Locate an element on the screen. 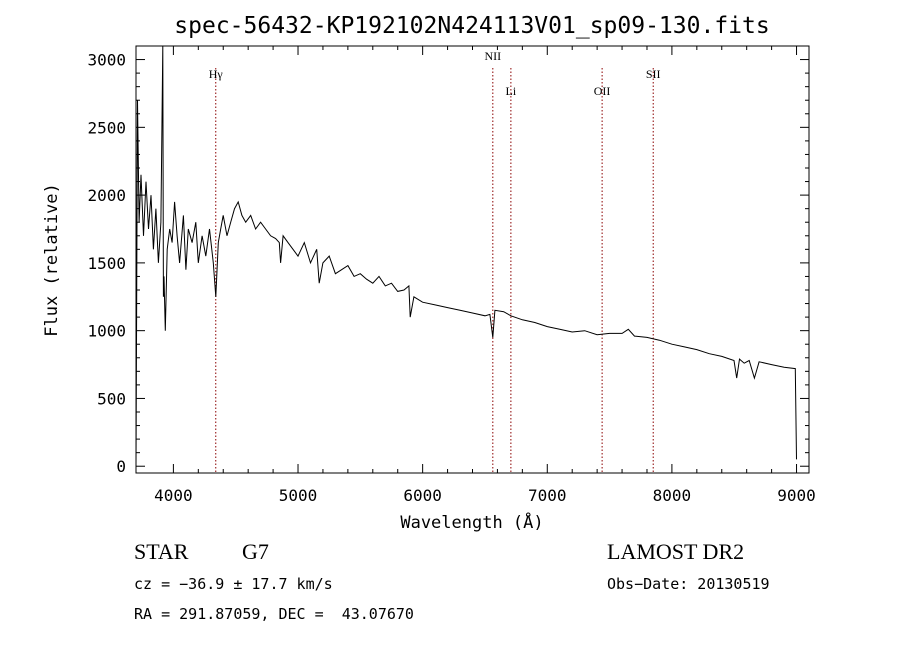  object-class: STAR is located at coordinates (161, 551).